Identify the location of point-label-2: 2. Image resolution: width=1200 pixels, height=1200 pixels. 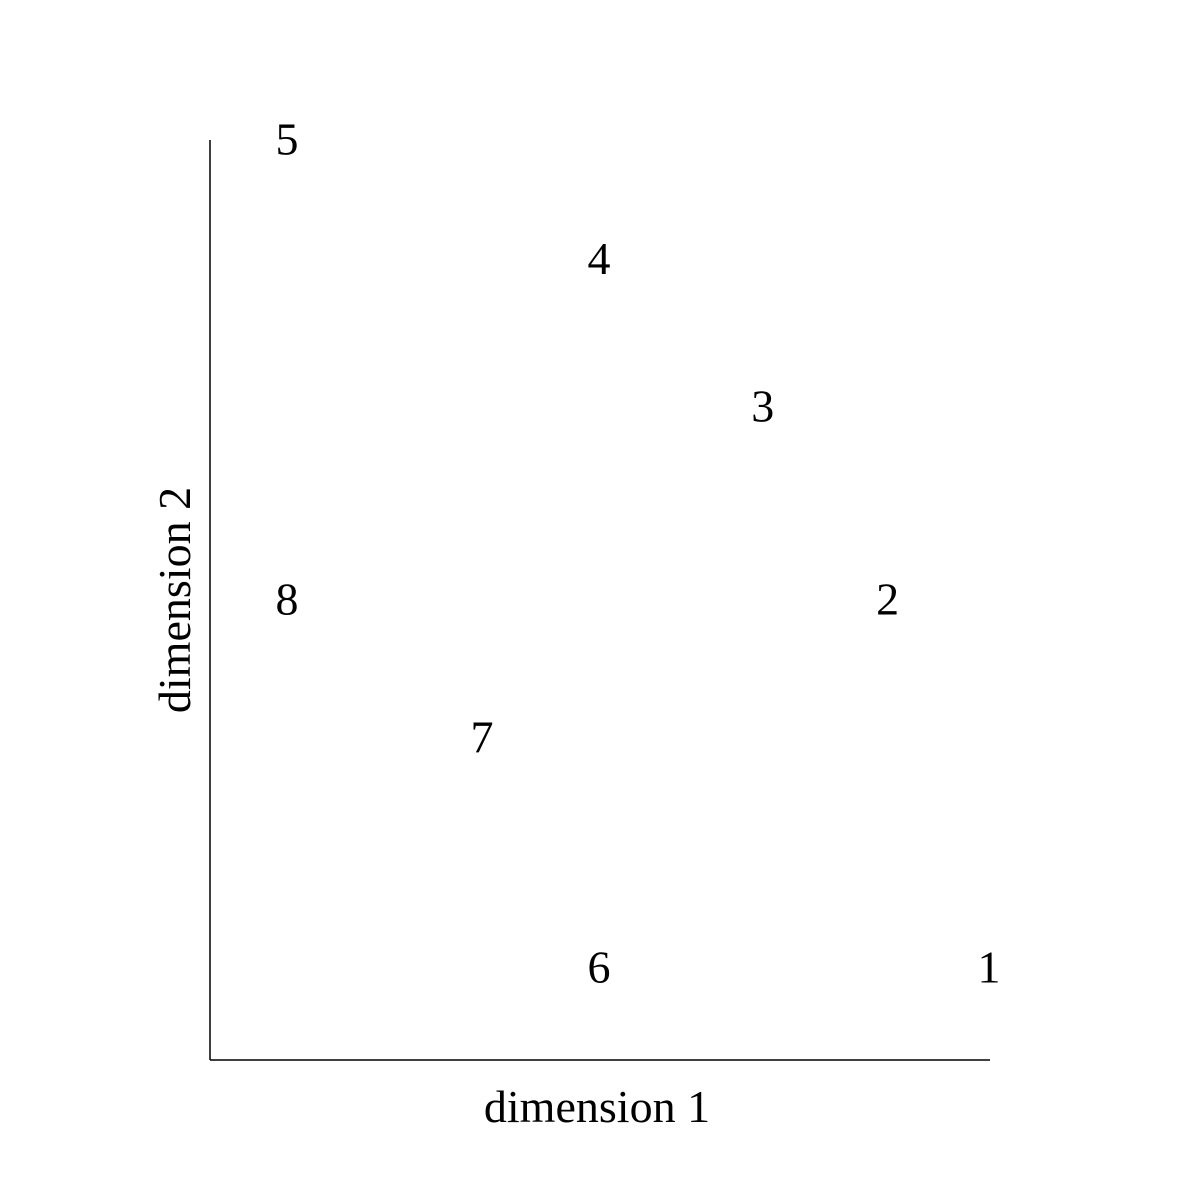
(887, 599).